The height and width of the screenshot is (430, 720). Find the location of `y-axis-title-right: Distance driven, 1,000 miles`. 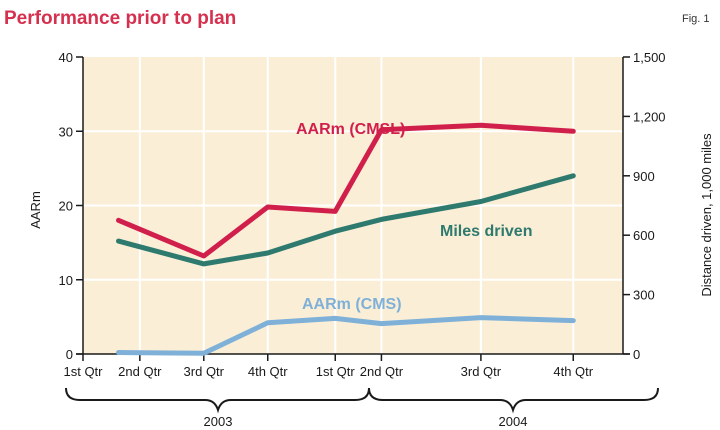

y-axis-title-right: Distance driven, 1,000 miles is located at coordinates (706, 215).